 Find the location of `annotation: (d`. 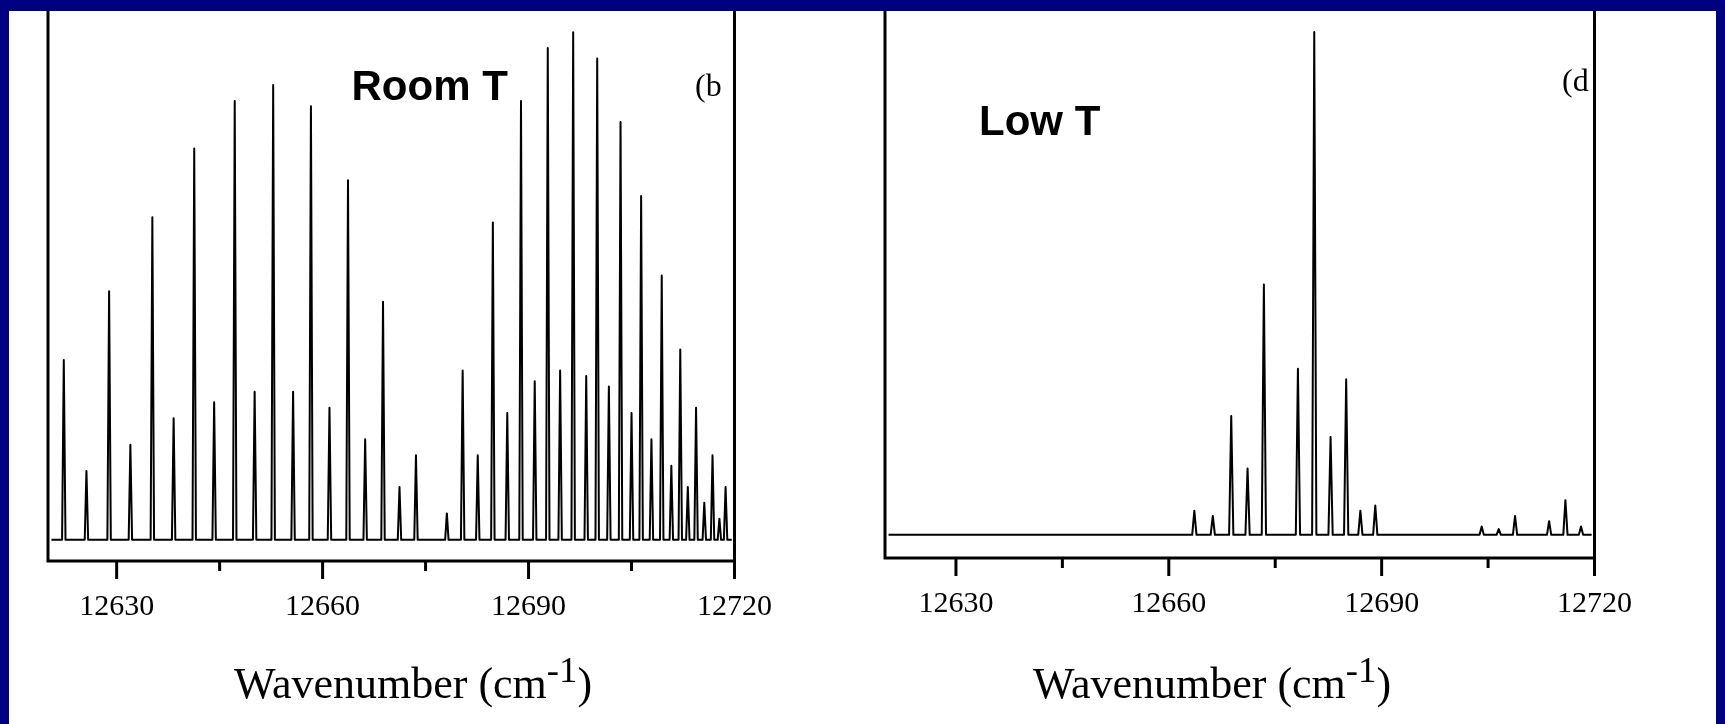

annotation: (d is located at coordinates (1575, 79).